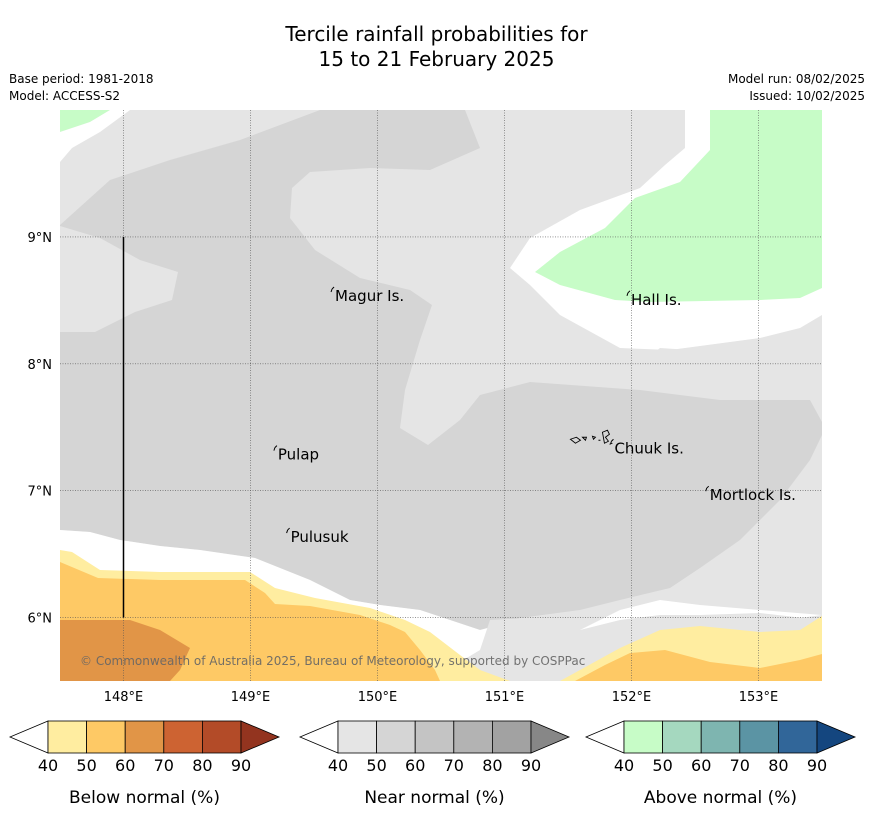 The width and height of the screenshot is (873, 816). Describe the element at coordinates (648, 448) in the screenshot. I see `island-label: Chuuk Is.` at that location.